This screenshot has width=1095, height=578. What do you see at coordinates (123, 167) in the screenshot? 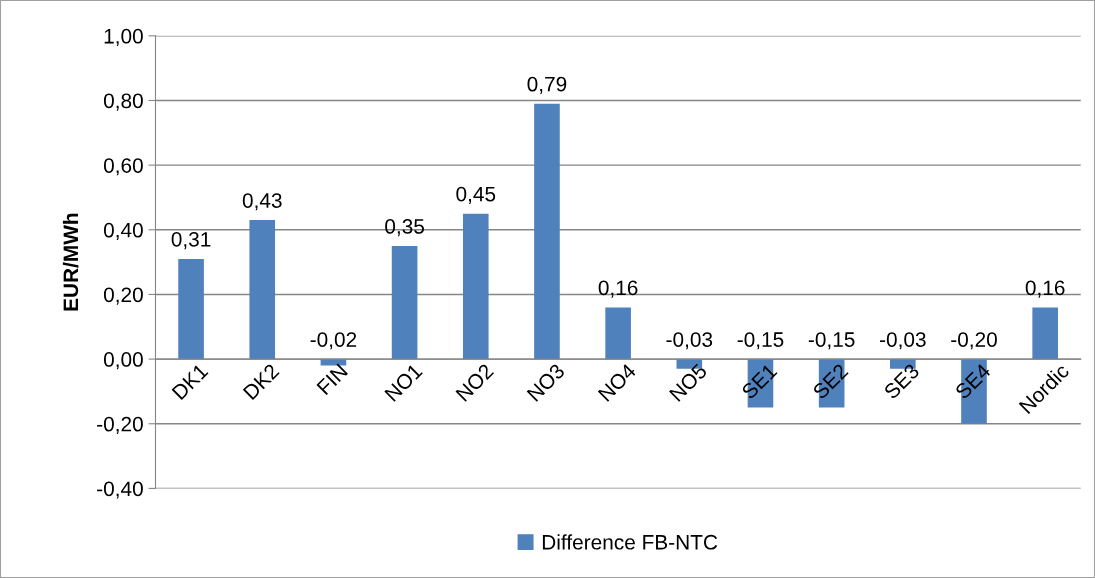
I see `y-tick-label: 0,60` at bounding box center [123, 167].